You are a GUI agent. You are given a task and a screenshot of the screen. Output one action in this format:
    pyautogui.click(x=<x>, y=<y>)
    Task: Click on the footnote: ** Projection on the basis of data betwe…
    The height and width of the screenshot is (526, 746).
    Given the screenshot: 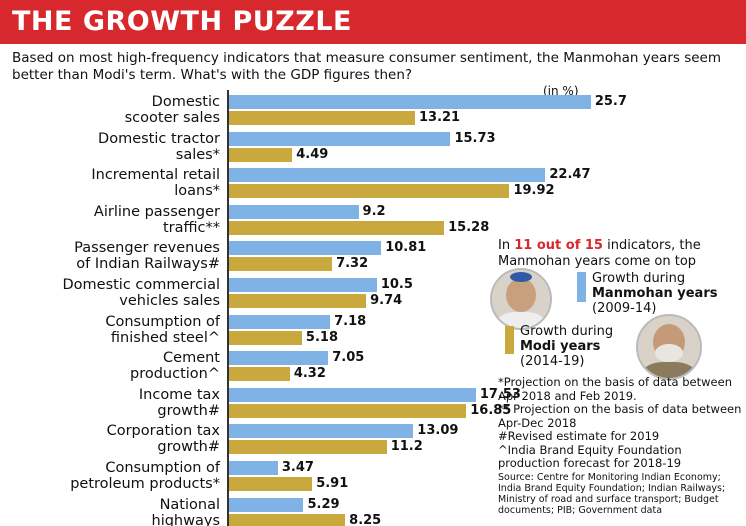 What is the action you would take?
    pyautogui.click(x=620, y=416)
    